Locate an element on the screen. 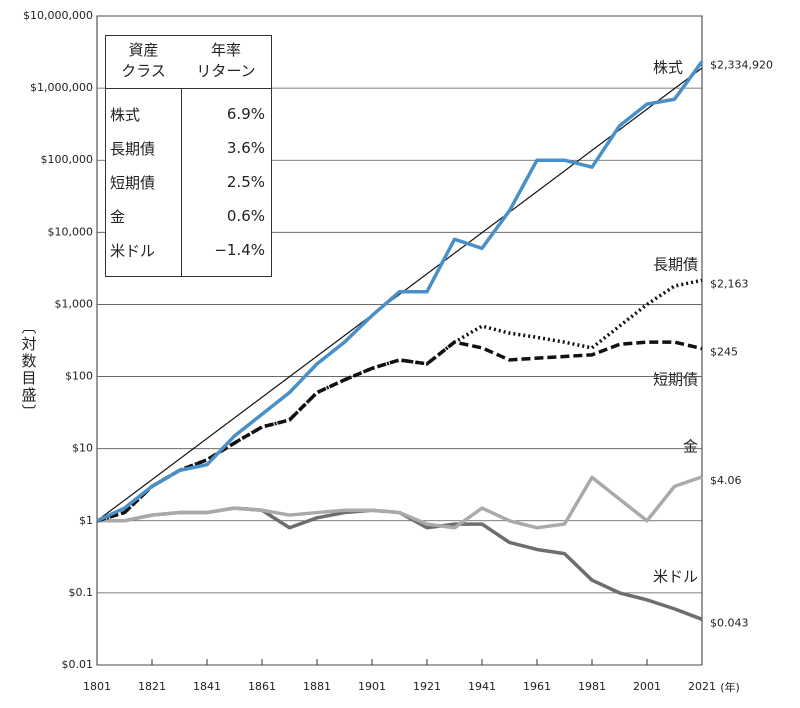 The width and height of the screenshot is (800, 708). y-tick-label: $0.1 is located at coordinates (81, 592).